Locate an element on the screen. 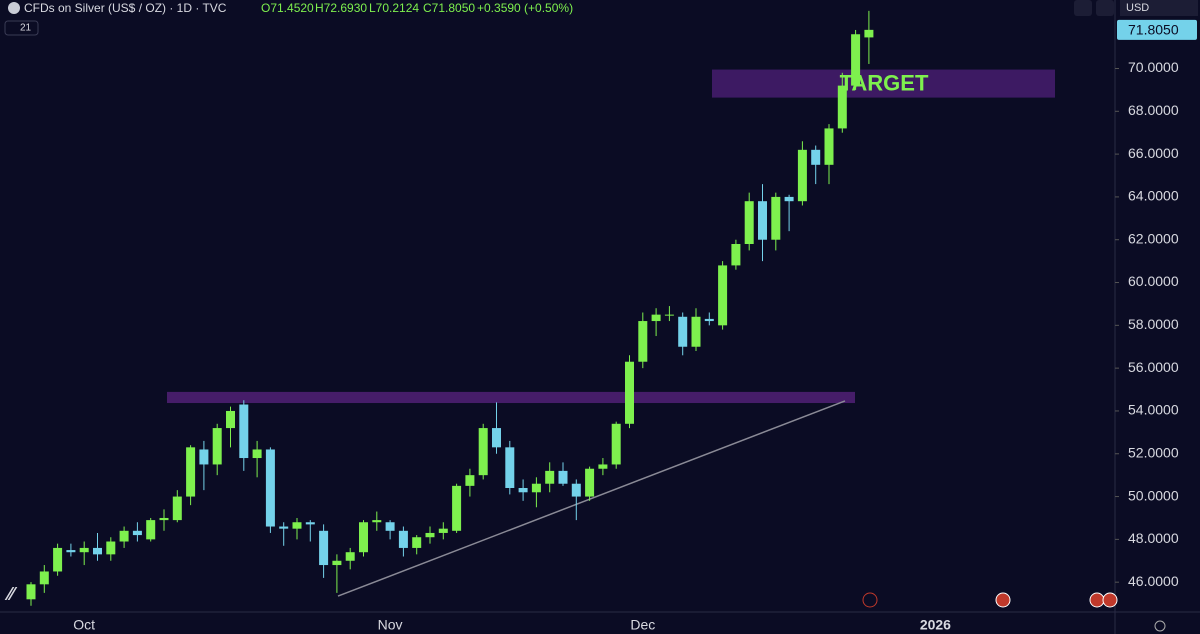  y-tick-label: 46.0000 is located at coordinates (1153, 581).